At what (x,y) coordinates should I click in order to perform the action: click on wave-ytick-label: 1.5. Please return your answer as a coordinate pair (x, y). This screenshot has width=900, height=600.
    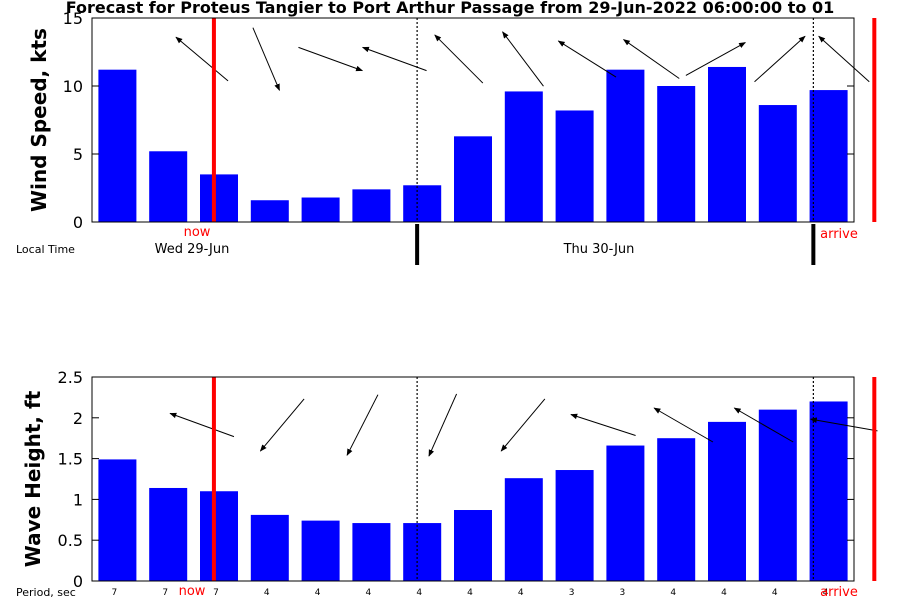
    Looking at the image, I should click on (70, 459).